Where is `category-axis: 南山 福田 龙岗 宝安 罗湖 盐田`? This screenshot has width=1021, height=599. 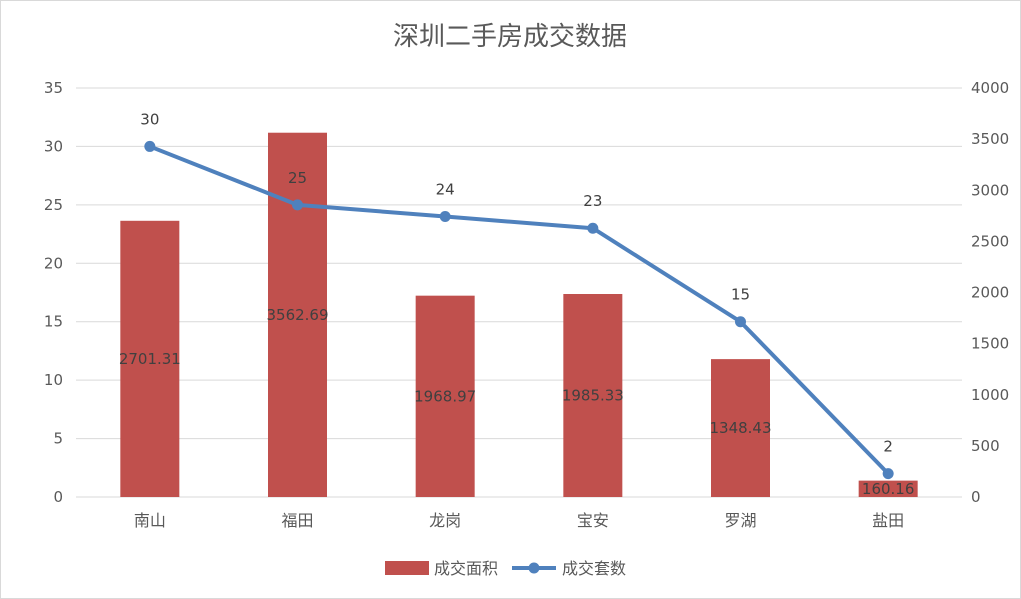 category-axis: 南山 福田 龙岗 宝安 罗湖 盐田 is located at coordinates (519, 520).